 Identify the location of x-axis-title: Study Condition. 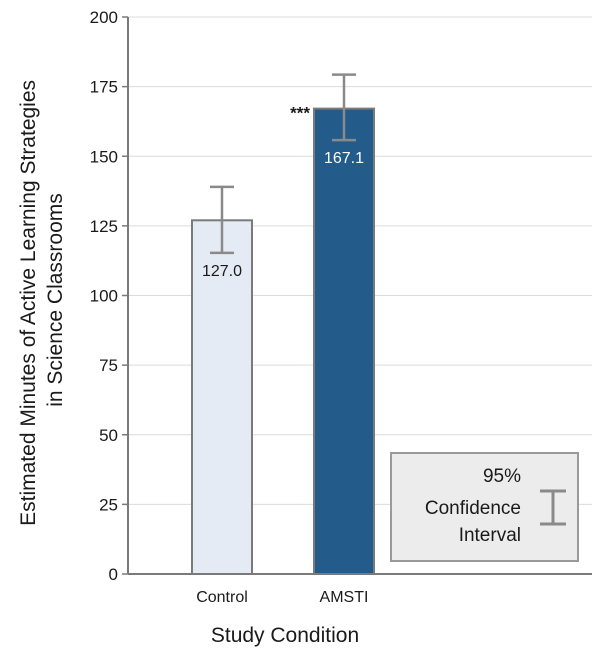
(285, 635).